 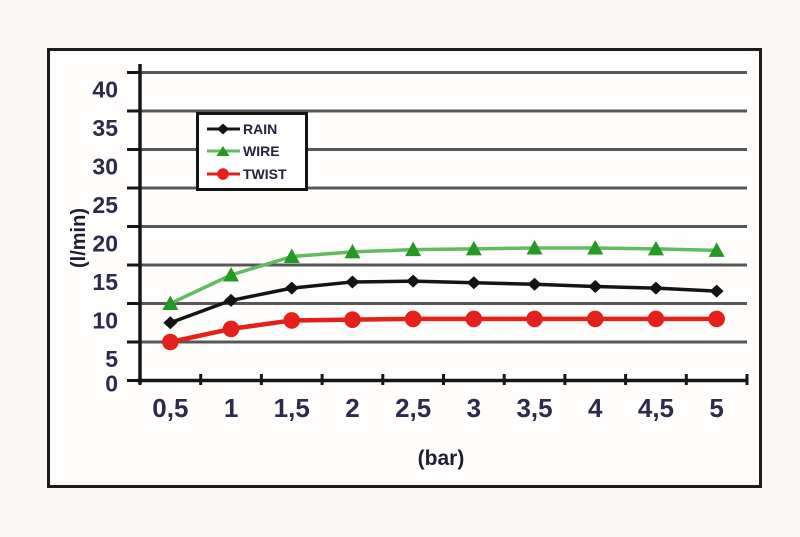 I want to click on legend-item-wire: WIRE, so click(x=254, y=151).